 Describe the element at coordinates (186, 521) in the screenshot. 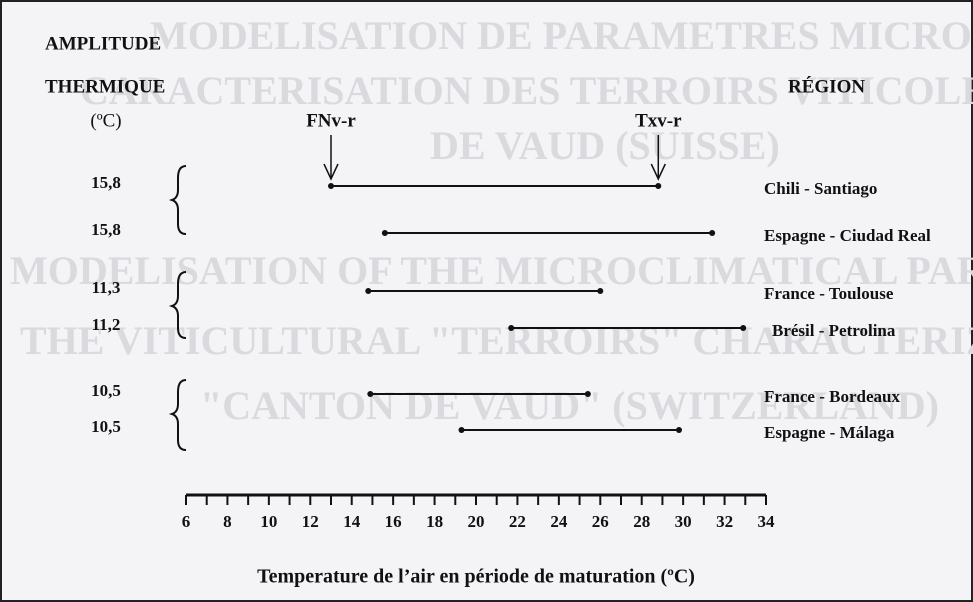

I see `x-tick-label: 6` at that location.